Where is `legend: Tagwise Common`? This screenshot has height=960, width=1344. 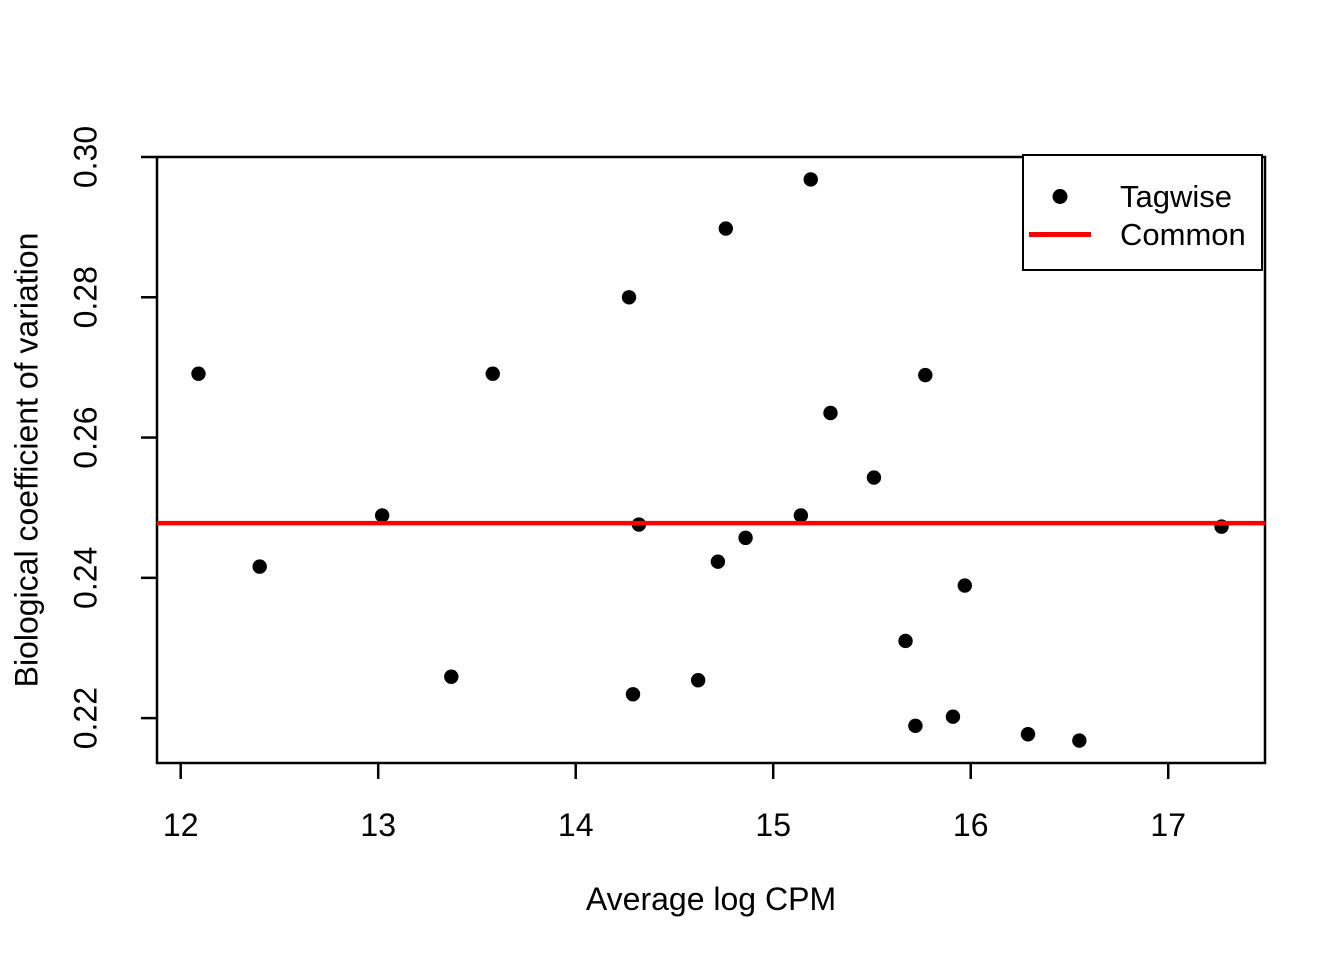 legend: Tagwise Common is located at coordinates (1142, 212).